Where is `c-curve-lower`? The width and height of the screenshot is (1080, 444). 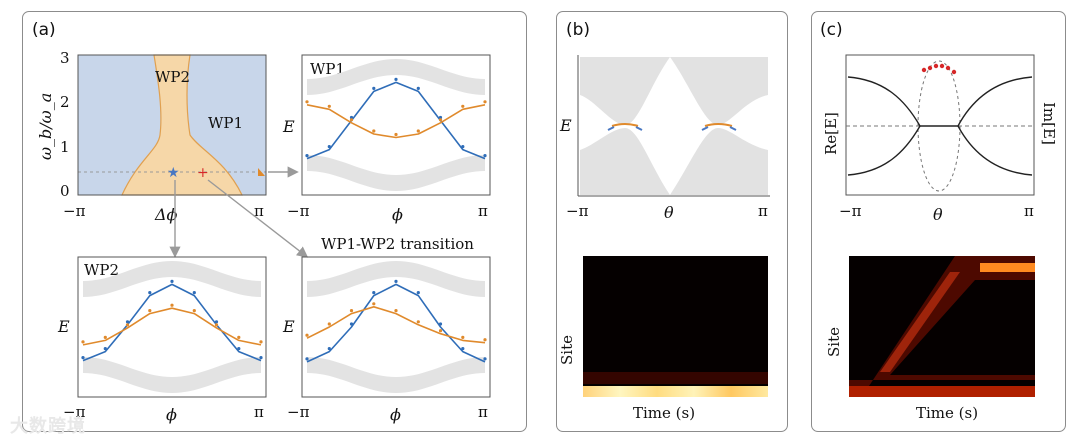 c-curve-lower is located at coordinates (940, 150).